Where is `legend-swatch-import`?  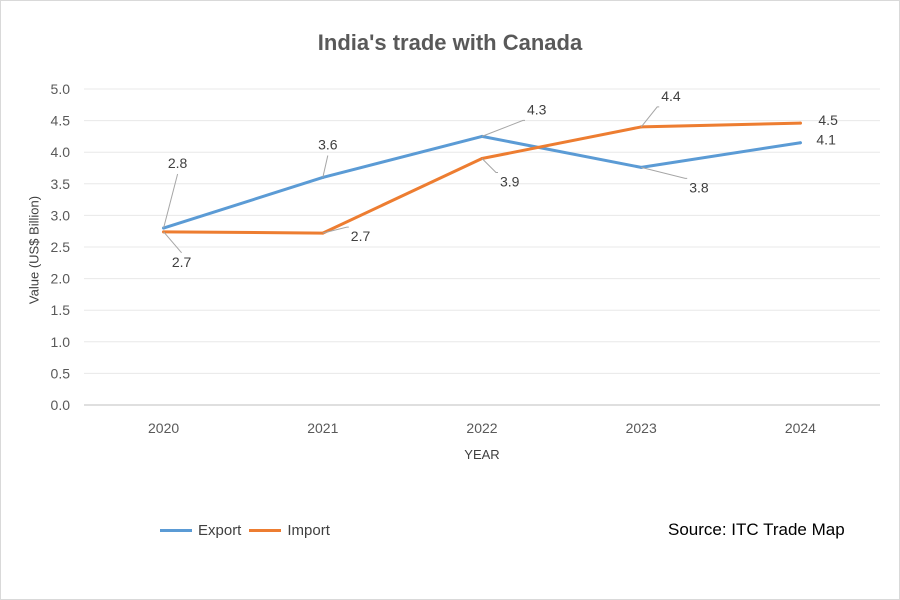
legend-swatch-import is located at coordinates (265, 530).